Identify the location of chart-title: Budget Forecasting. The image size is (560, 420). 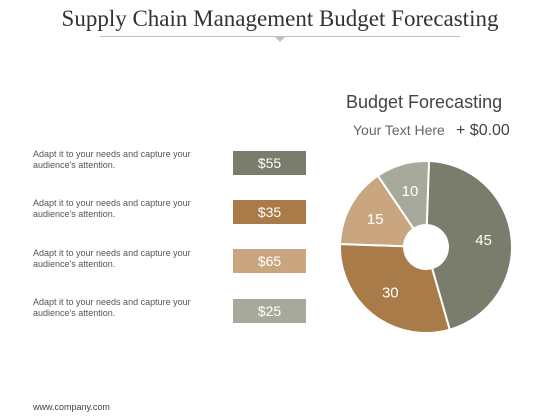
(424, 102).